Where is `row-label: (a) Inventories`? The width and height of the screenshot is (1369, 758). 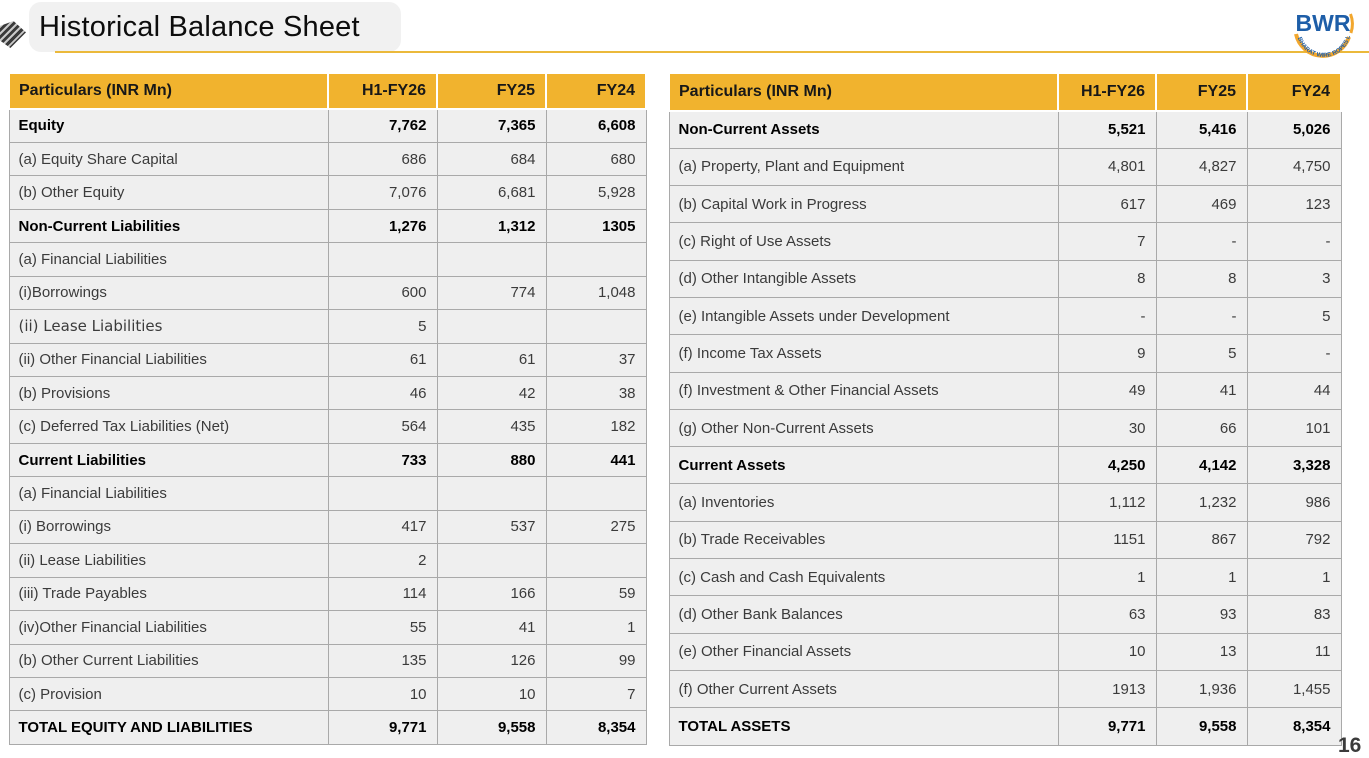 row-label: (a) Inventories is located at coordinates (863, 502).